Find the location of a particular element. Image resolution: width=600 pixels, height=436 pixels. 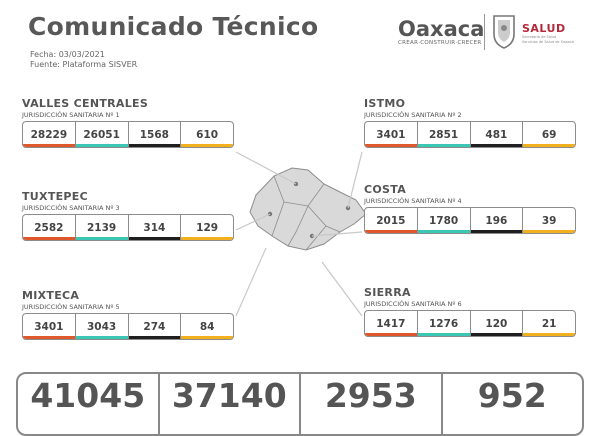

stat-4: 129 is located at coordinates (206, 227).